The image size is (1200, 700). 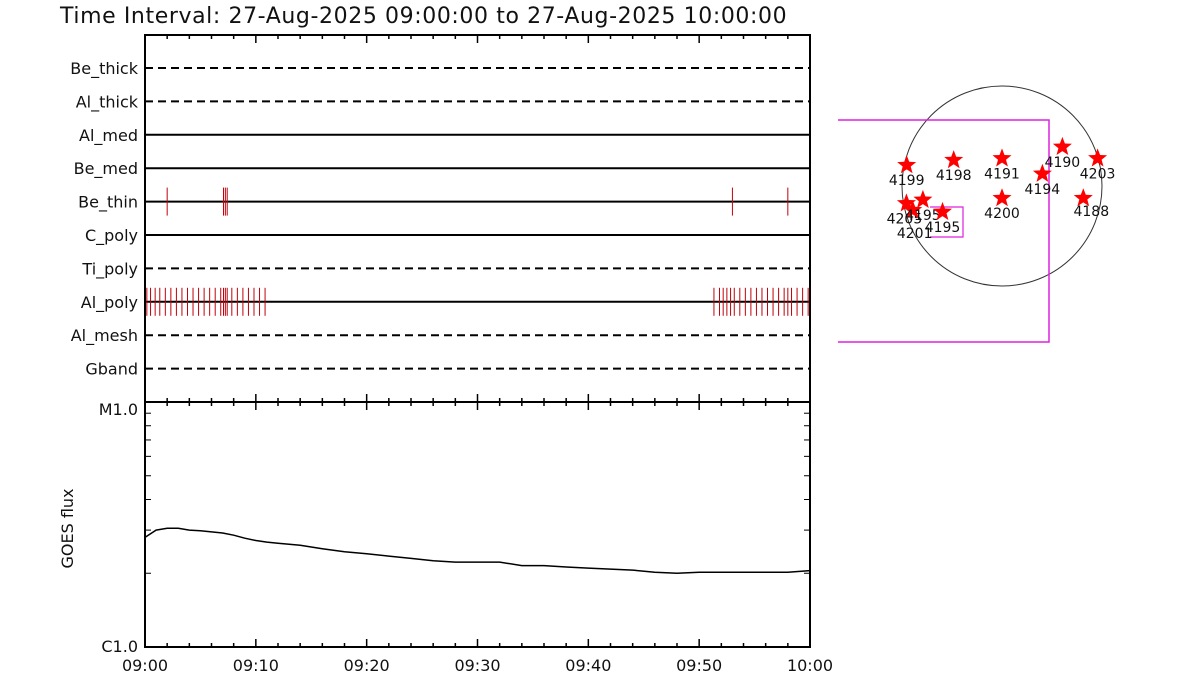 I want to click on active-region-label: 4191, so click(x=1002, y=174).